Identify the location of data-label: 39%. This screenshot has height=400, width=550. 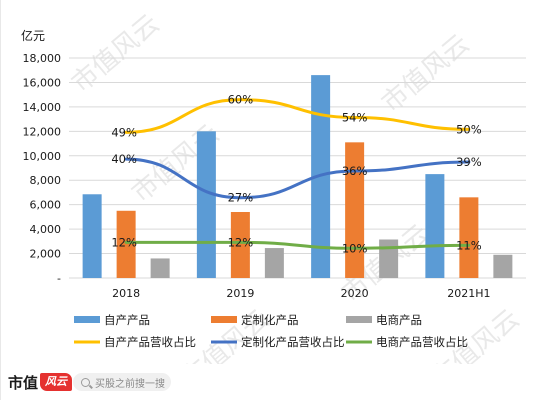
(469, 162).